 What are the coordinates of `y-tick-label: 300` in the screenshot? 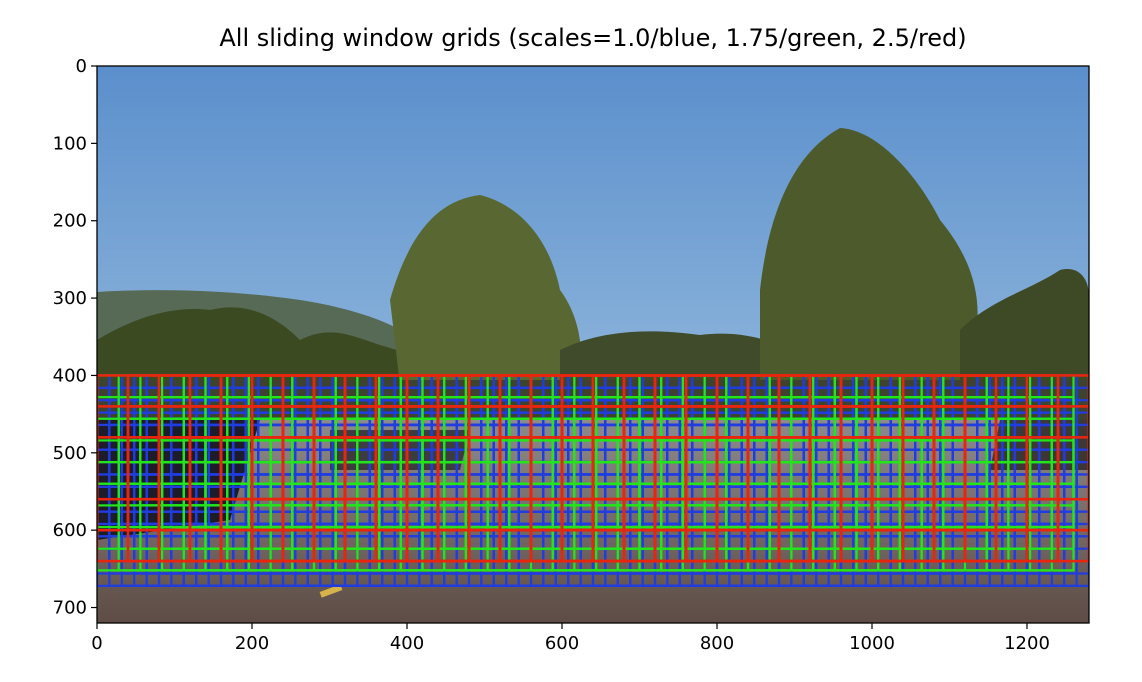 It's located at (70, 298).